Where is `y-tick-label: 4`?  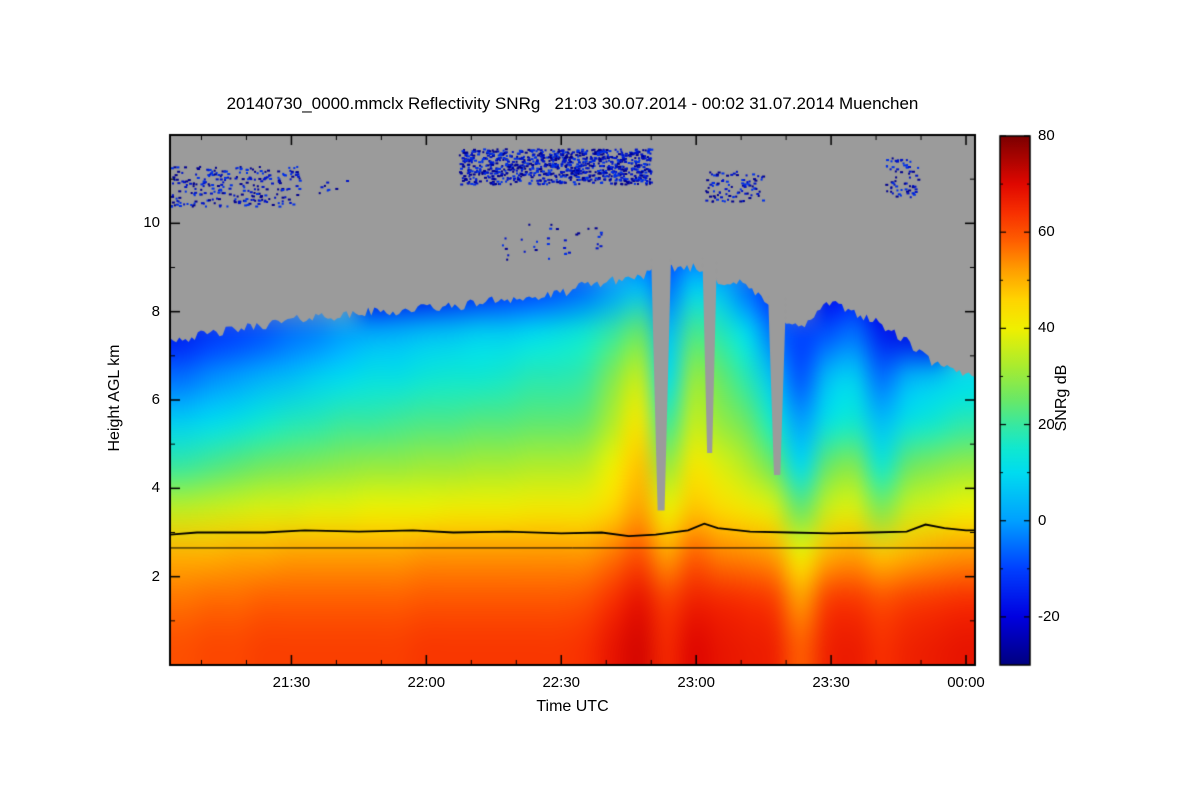
y-tick-label: 4 is located at coordinates (155, 488).